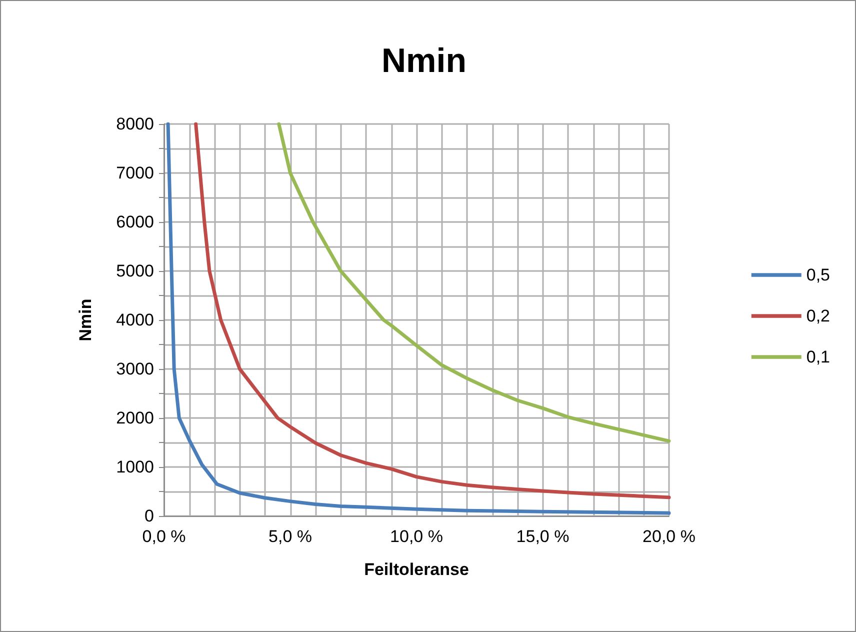 The image size is (856, 632). What do you see at coordinates (135, 124) in the screenshot?
I see `y-tick-label: 8000` at bounding box center [135, 124].